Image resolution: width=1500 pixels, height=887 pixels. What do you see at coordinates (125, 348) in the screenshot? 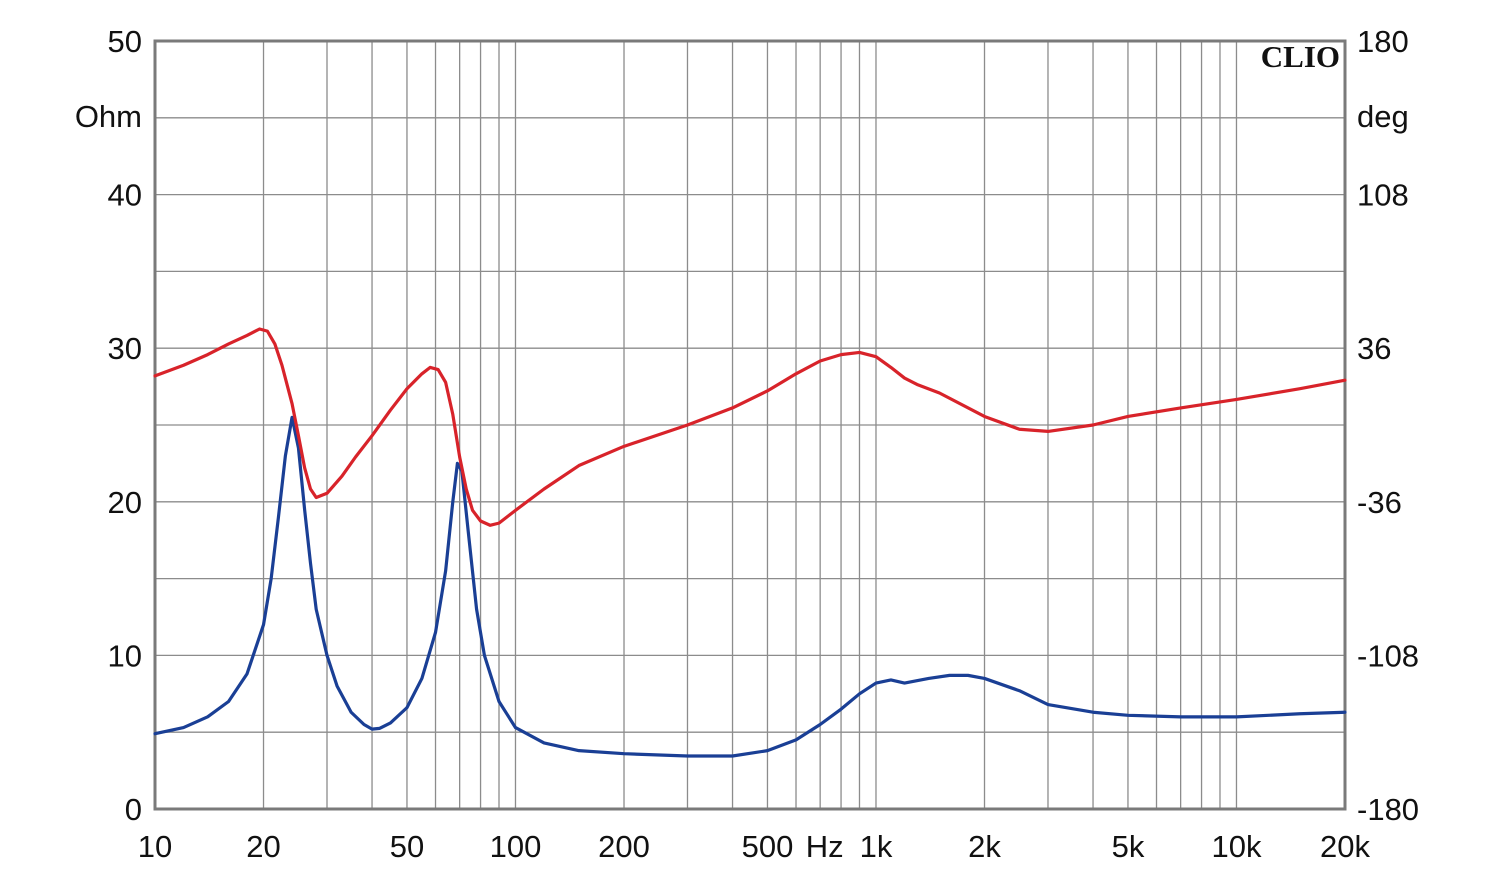
I see `y-left-tick-label: 30` at bounding box center [125, 348].